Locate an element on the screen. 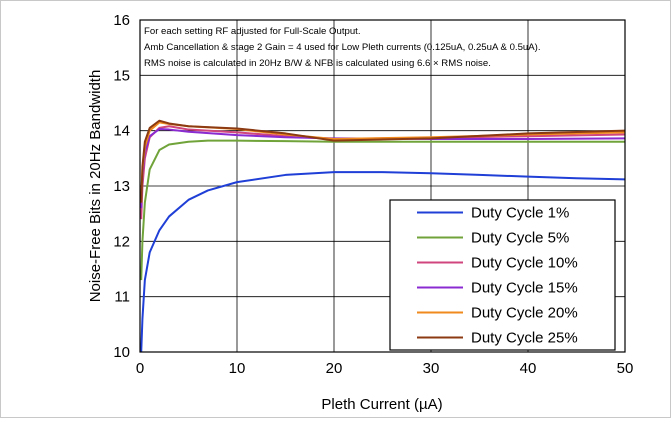  x-axis-label: Pleth Current (µA) is located at coordinates (381, 404).